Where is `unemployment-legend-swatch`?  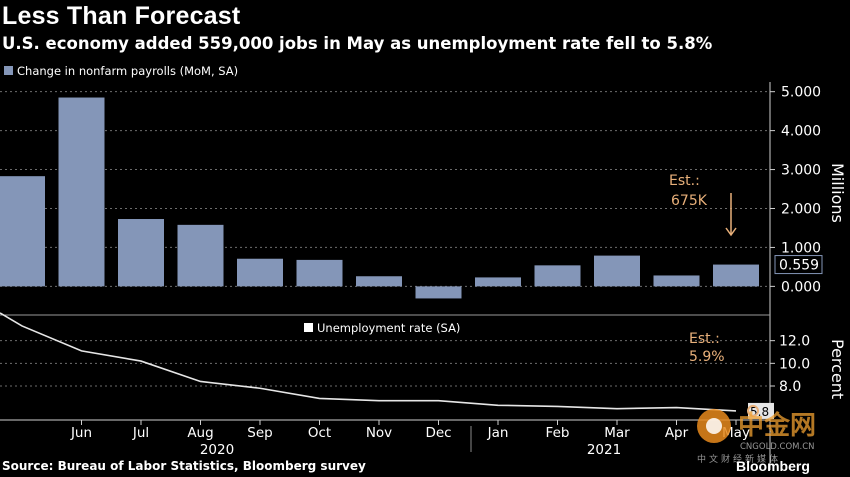
unemployment-legend-swatch is located at coordinates (308, 327).